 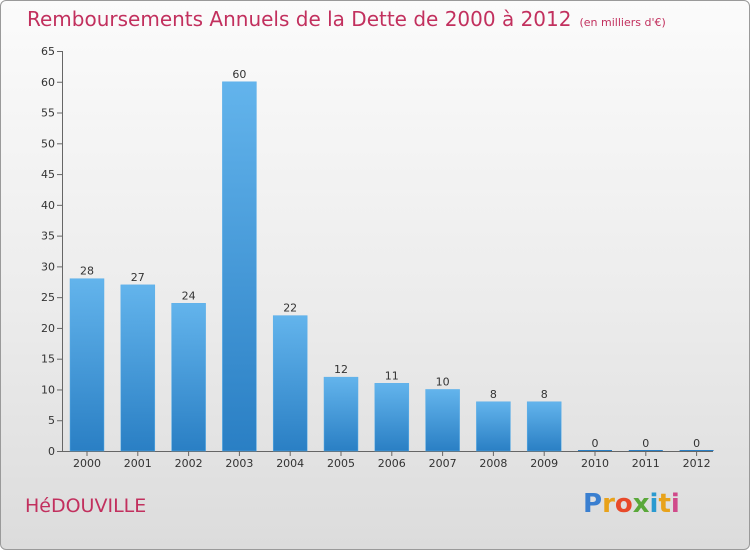 What do you see at coordinates (189, 463) in the screenshot?
I see `x-tick-label: 2002` at bounding box center [189, 463].